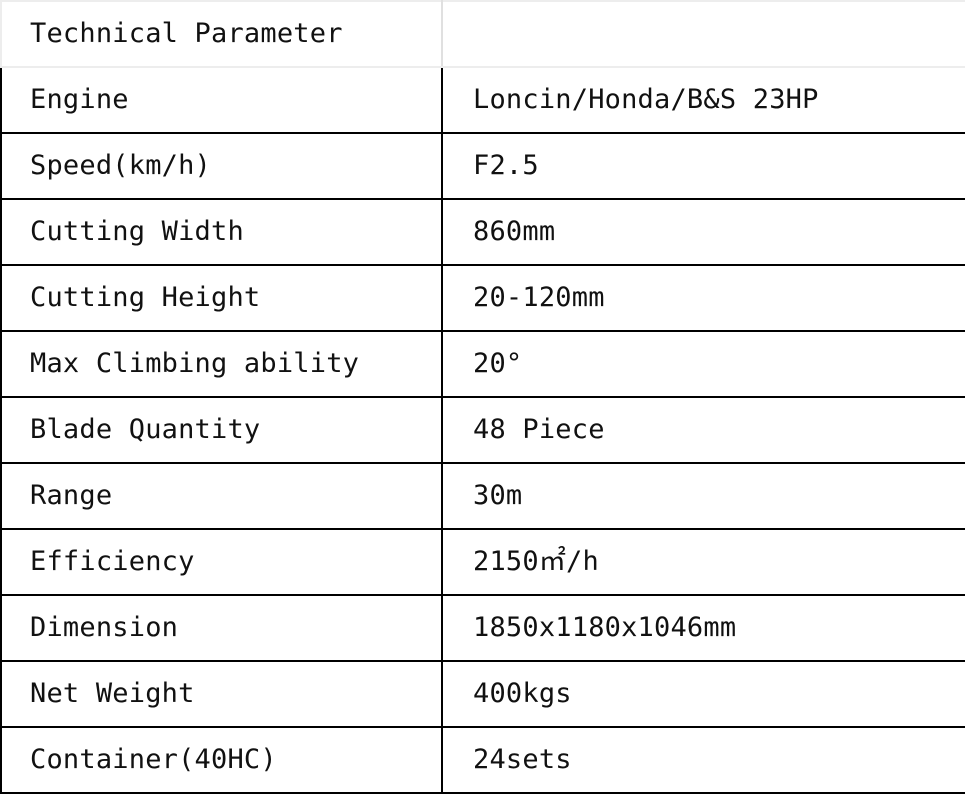  I want to click on parameter-cell: Cutting Height, so click(221, 298).